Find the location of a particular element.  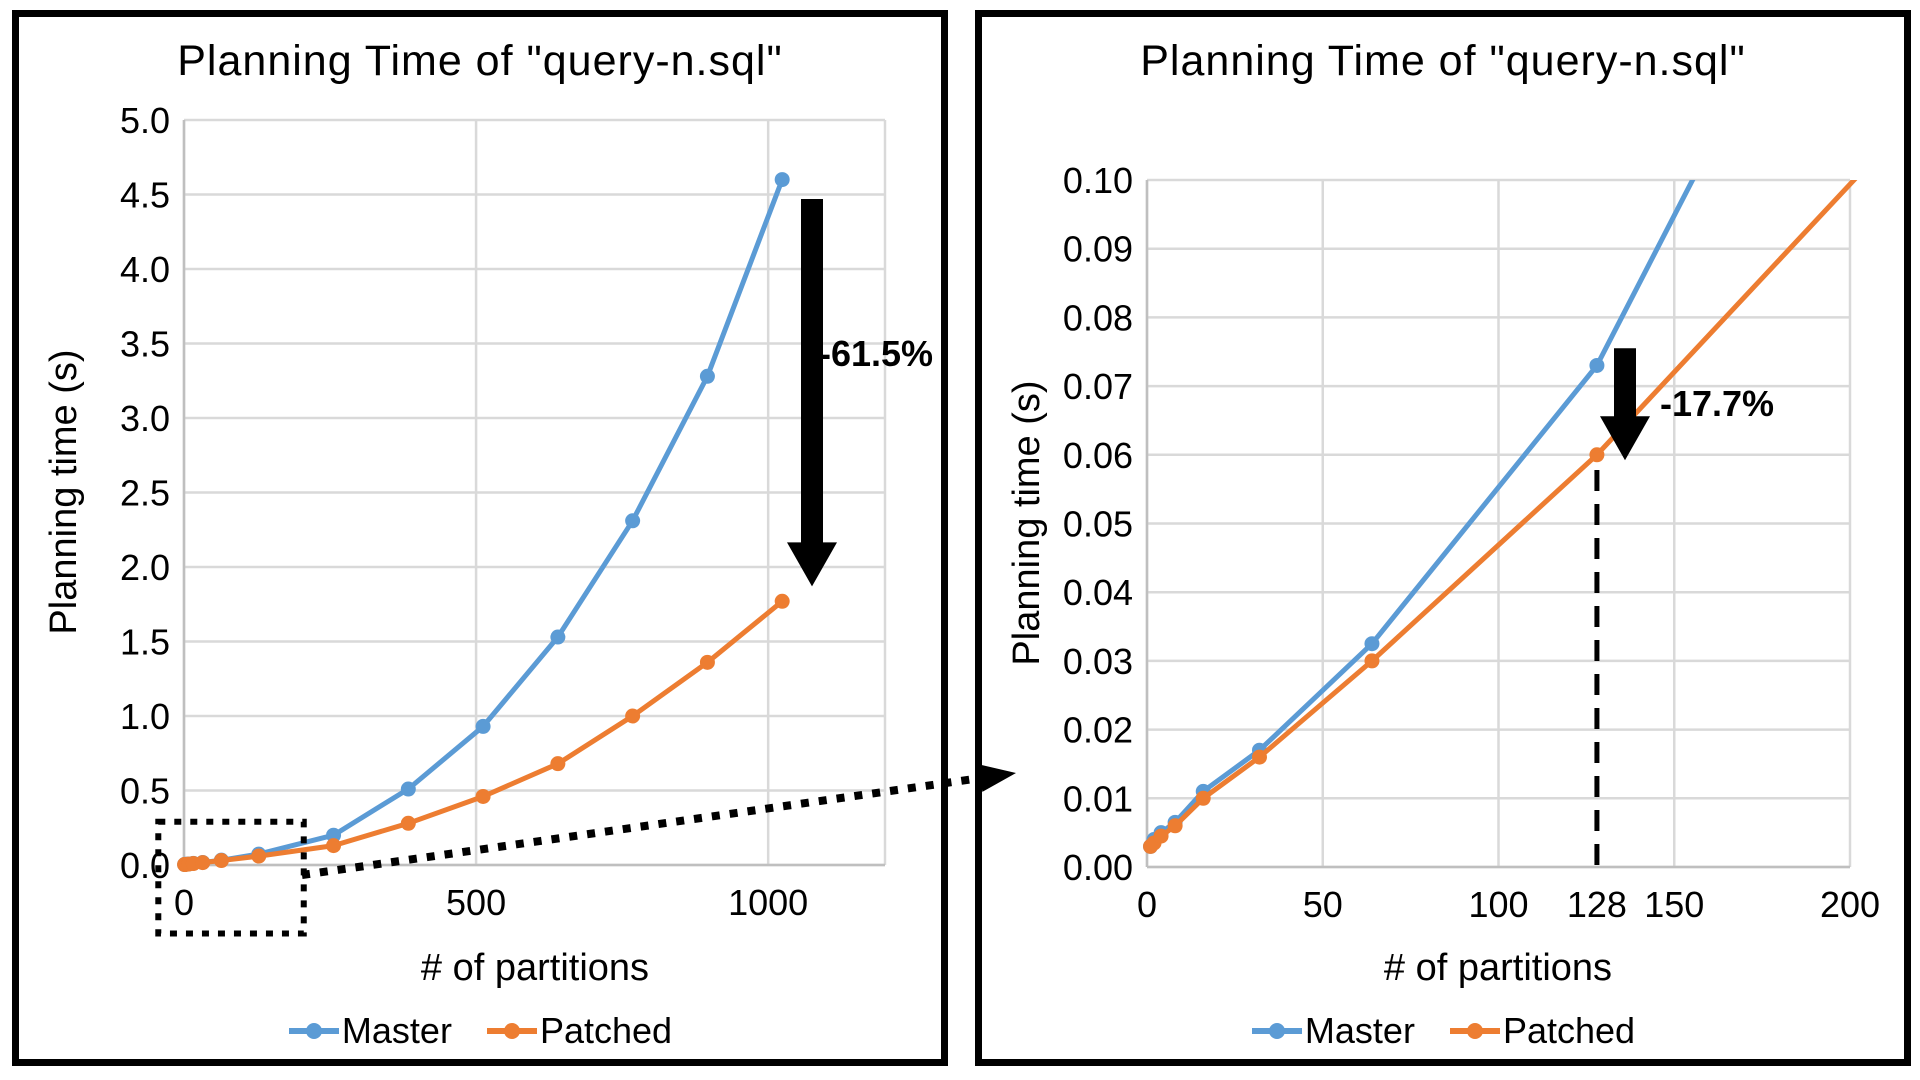

x-tick-label: 500 is located at coordinates (476, 902).